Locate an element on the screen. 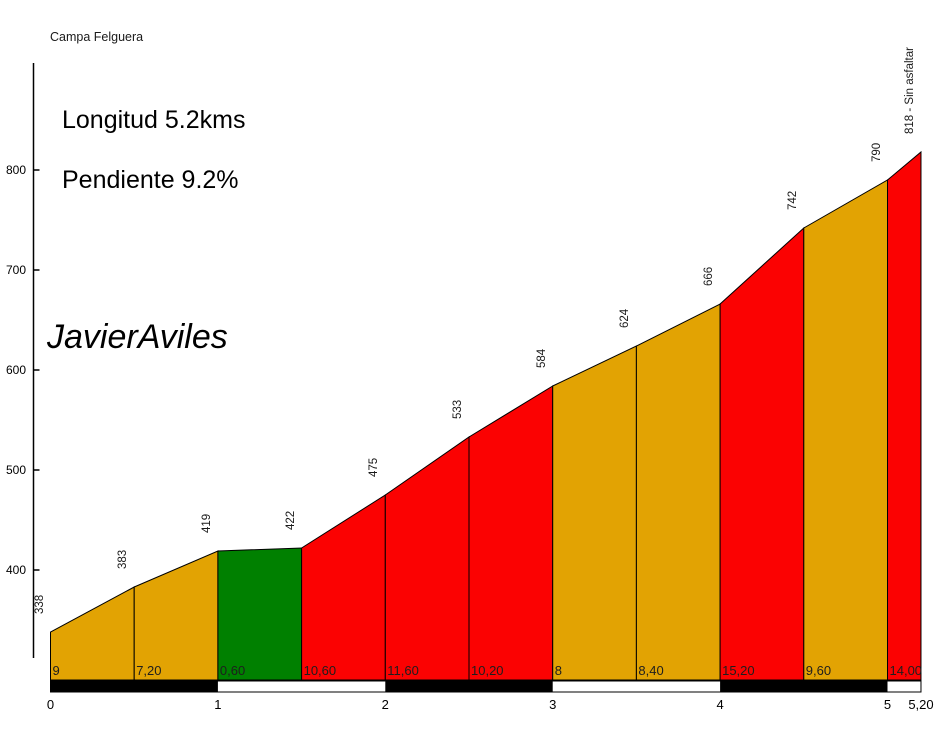  x-tick-label: 3 is located at coordinates (553, 704).